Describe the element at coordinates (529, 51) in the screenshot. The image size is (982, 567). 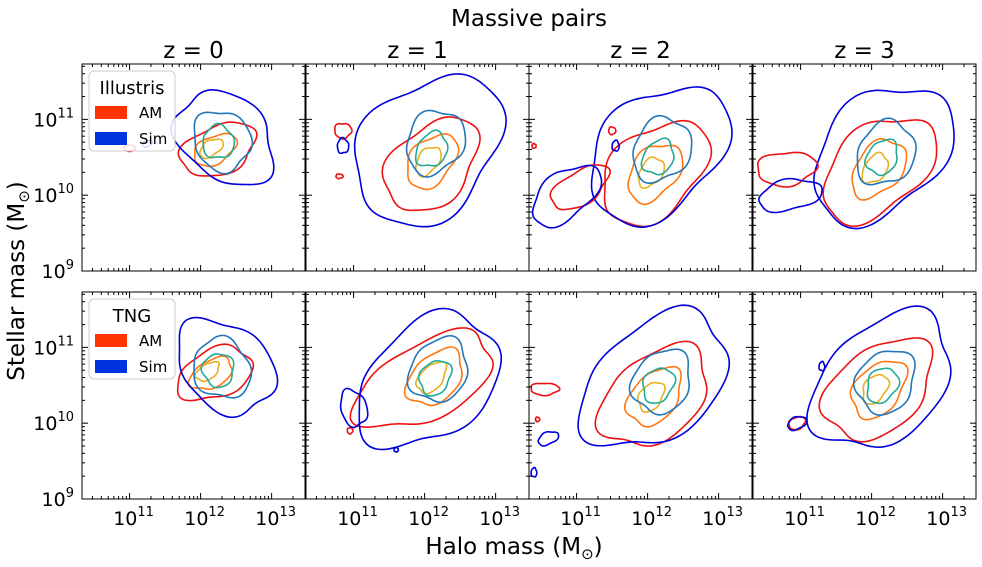
I see `column-titles: z = 0 z = 1 z = 2 z = 3` at that location.